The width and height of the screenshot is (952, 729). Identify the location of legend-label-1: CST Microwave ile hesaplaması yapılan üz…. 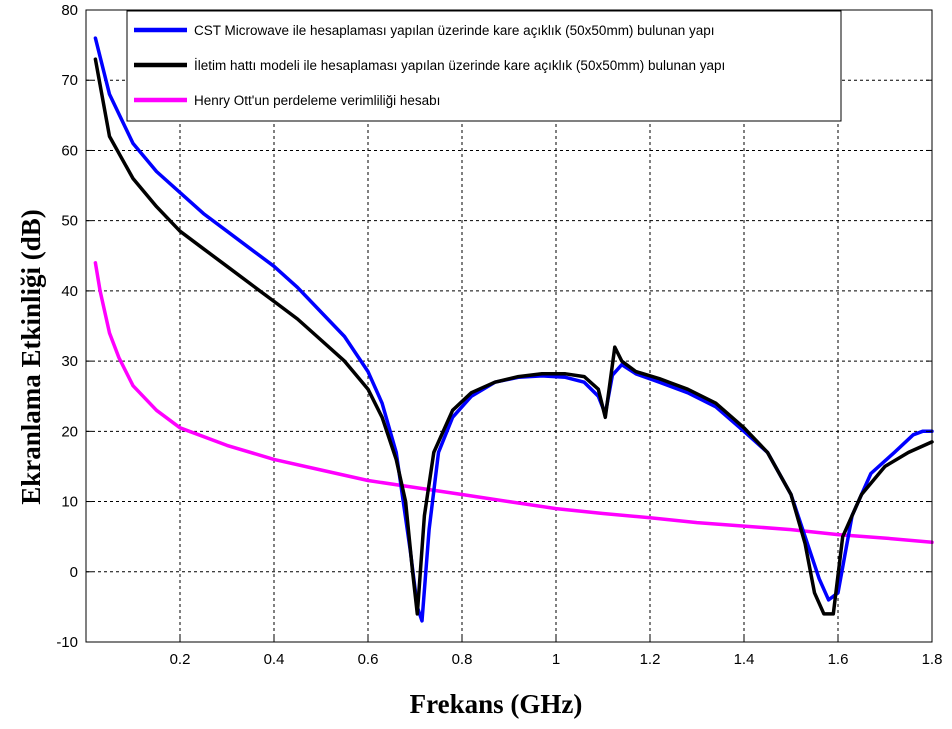
(454, 30).